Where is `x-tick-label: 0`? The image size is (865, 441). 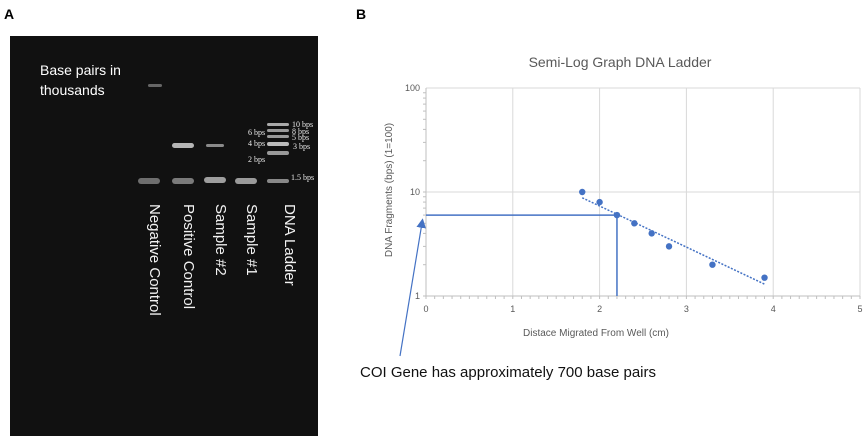 x-tick-label: 0 is located at coordinates (425, 309).